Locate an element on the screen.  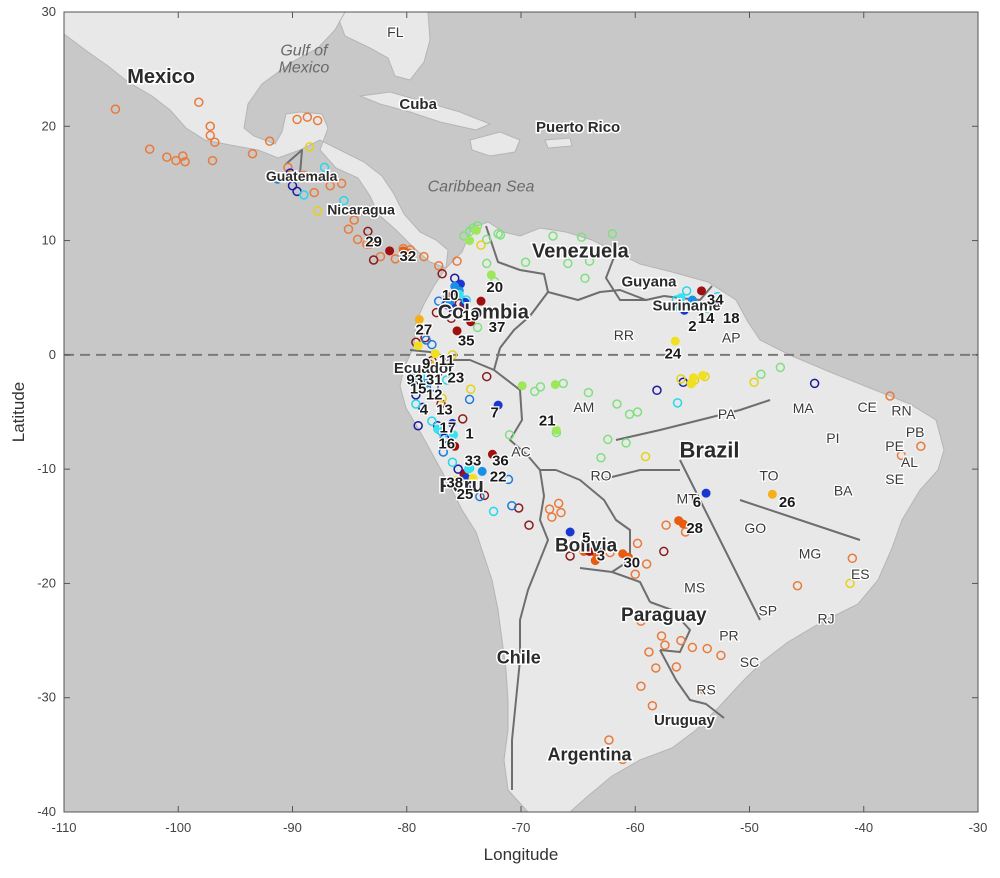
site-number-label: 14 is located at coordinates (706, 318).